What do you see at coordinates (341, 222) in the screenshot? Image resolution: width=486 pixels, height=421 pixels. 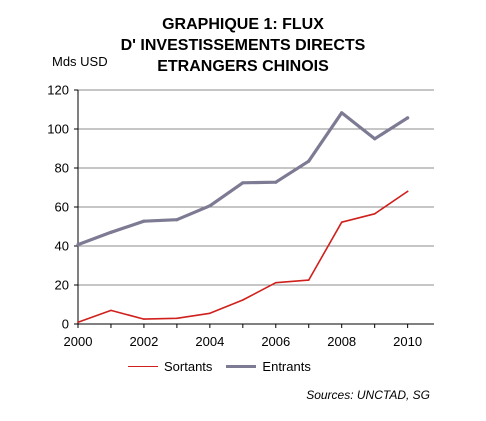 I see `data-point-sortants-2008` at bounding box center [341, 222].